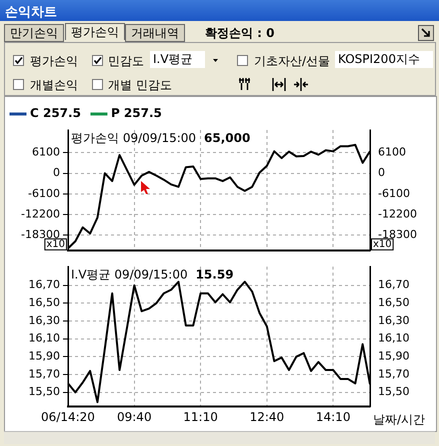  I want to click on x-tick-label: 14:10, so click(333, 417).